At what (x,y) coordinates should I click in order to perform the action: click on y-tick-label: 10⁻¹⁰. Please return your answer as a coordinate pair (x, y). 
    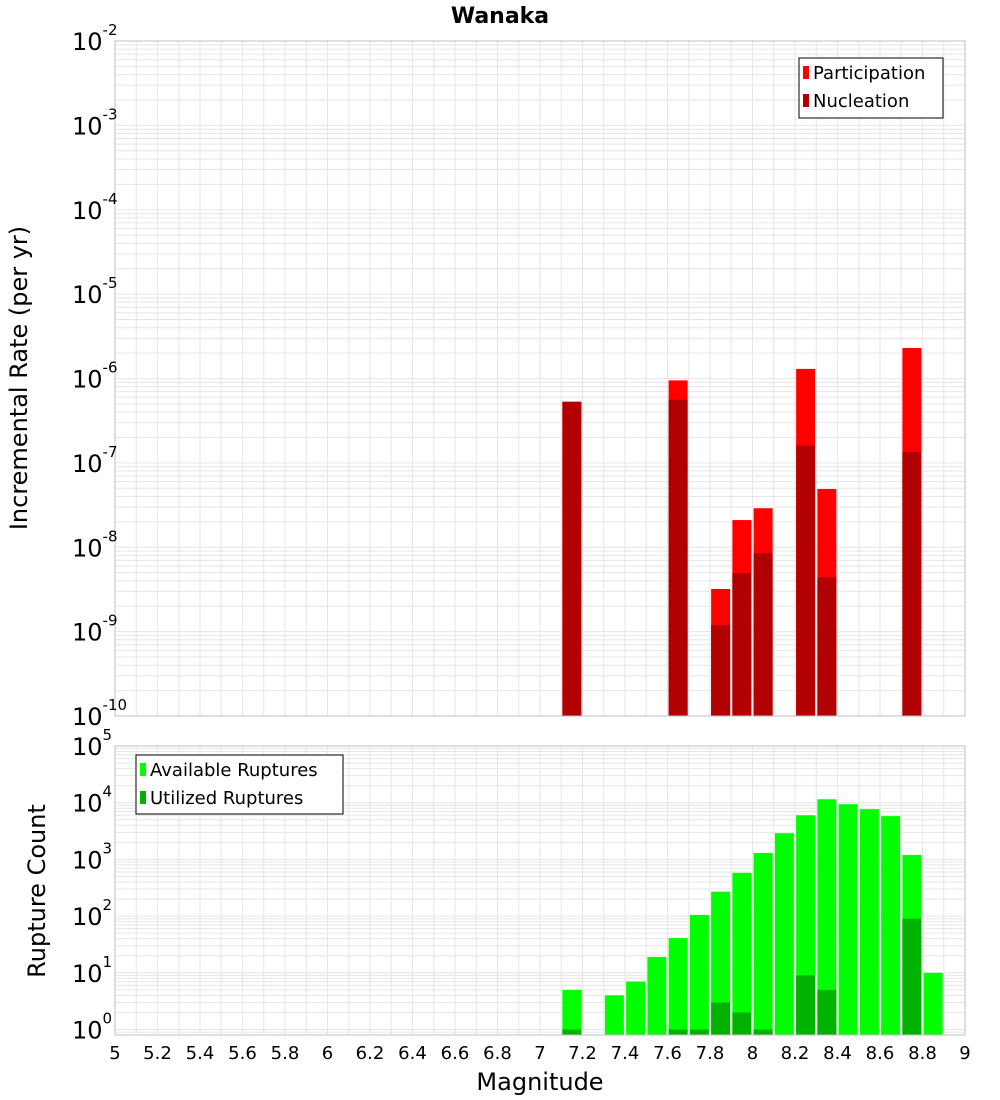
    Looking at the image, I should click on (99, 713).